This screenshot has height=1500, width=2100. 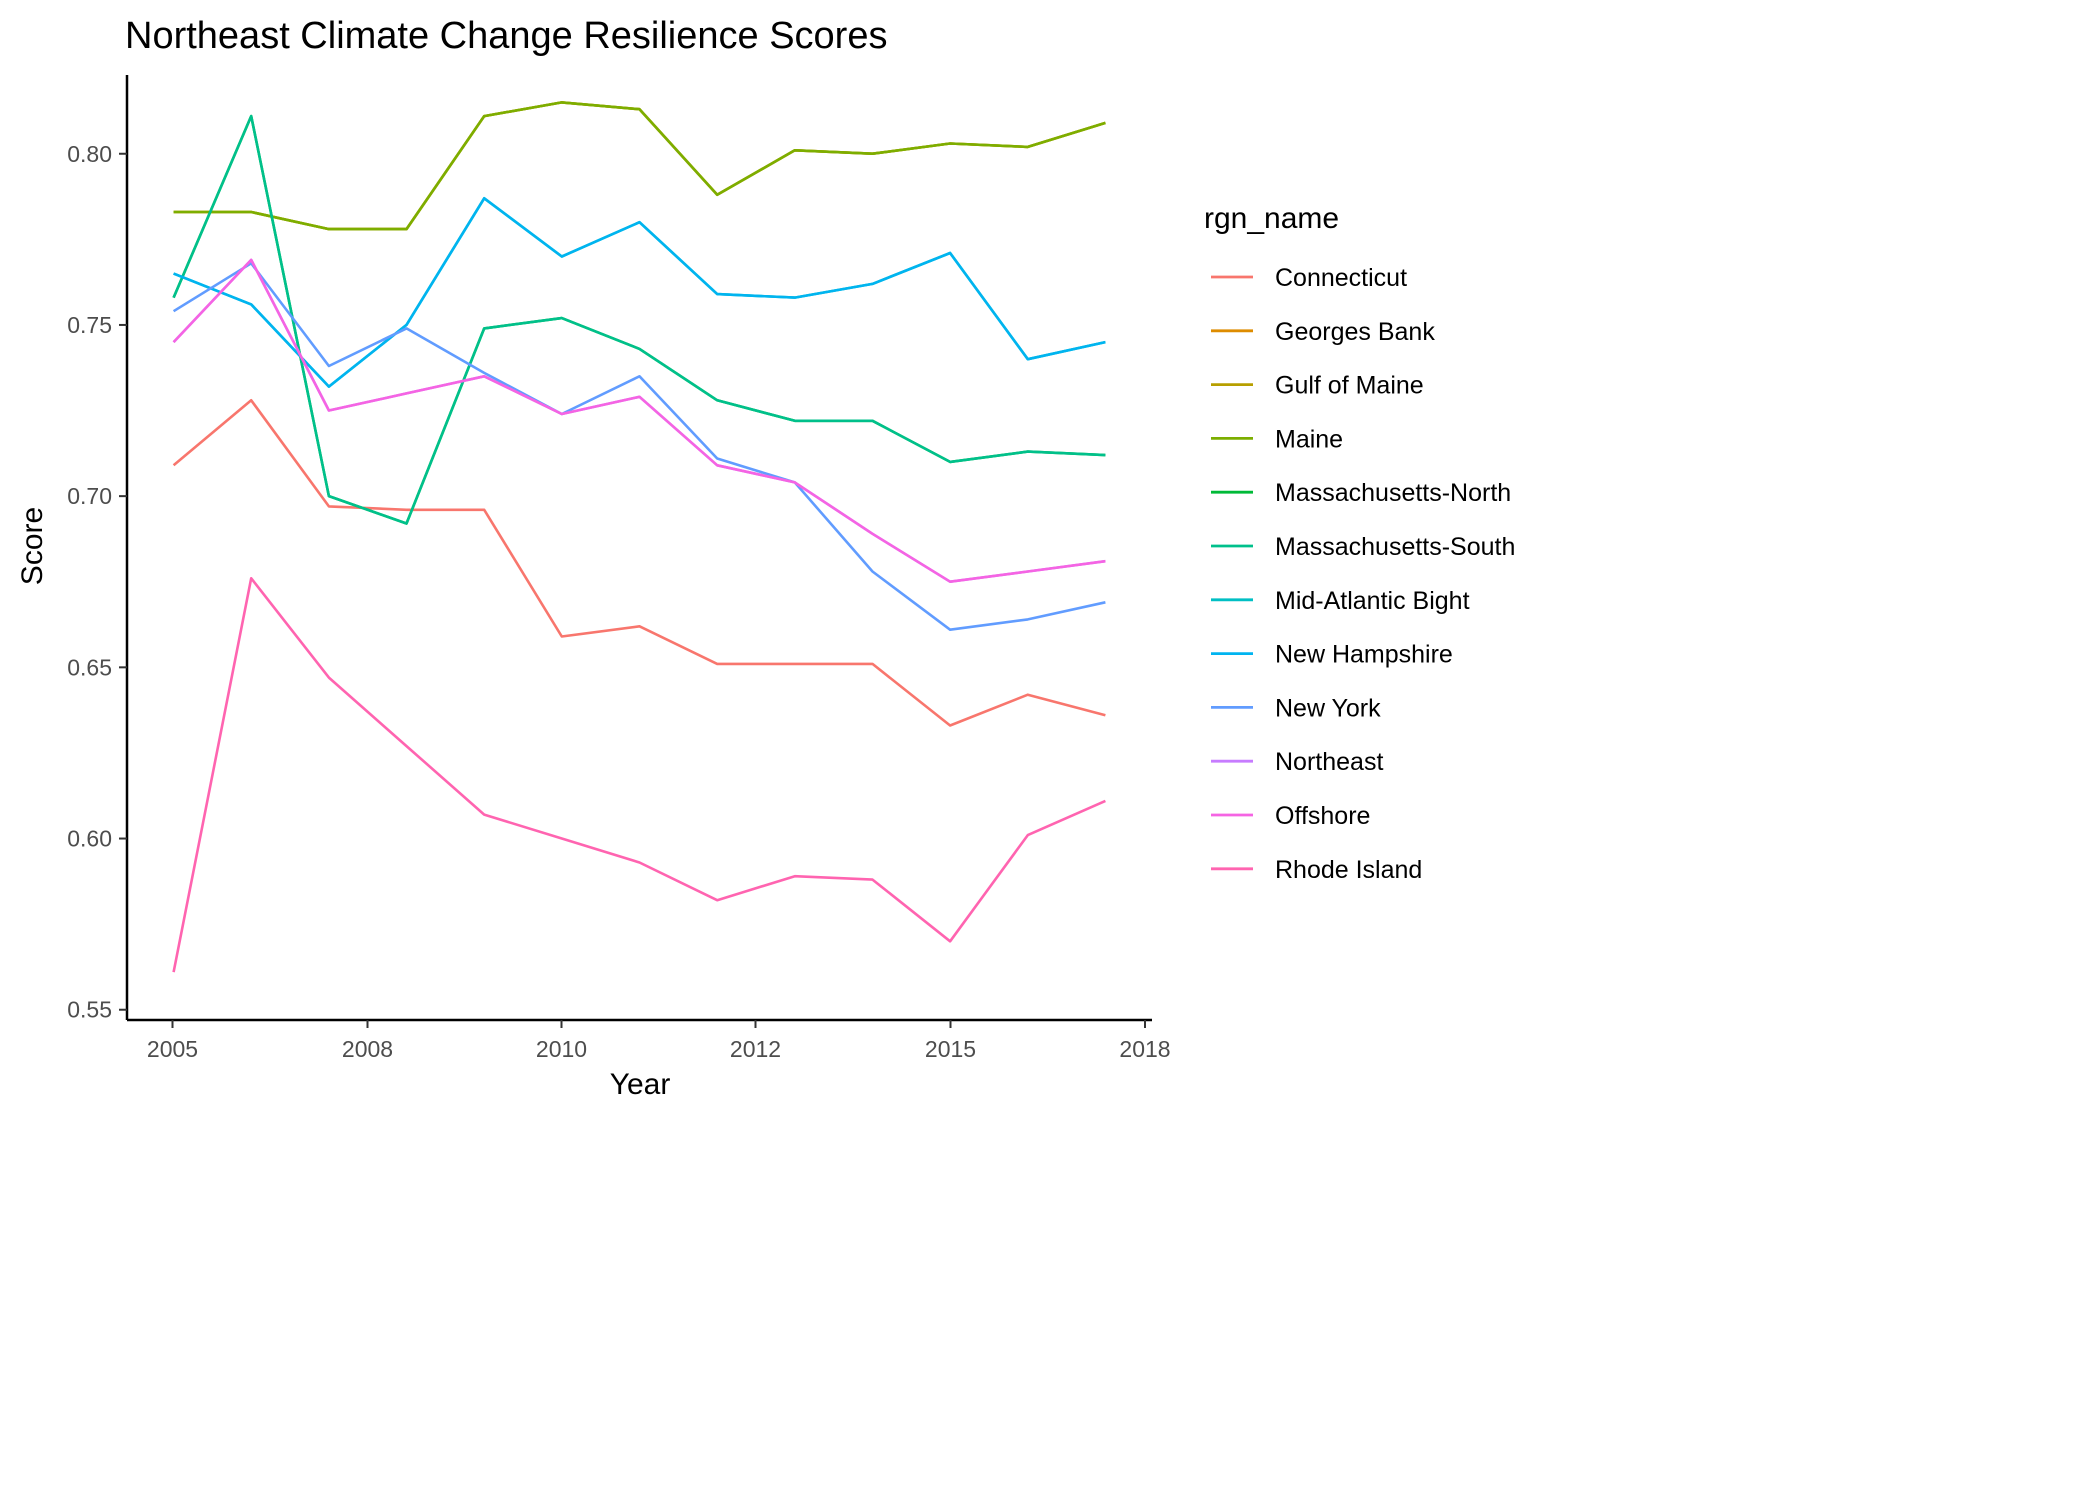 I want to click on y-tick-label: 0.65, so click(x=89, y=667).